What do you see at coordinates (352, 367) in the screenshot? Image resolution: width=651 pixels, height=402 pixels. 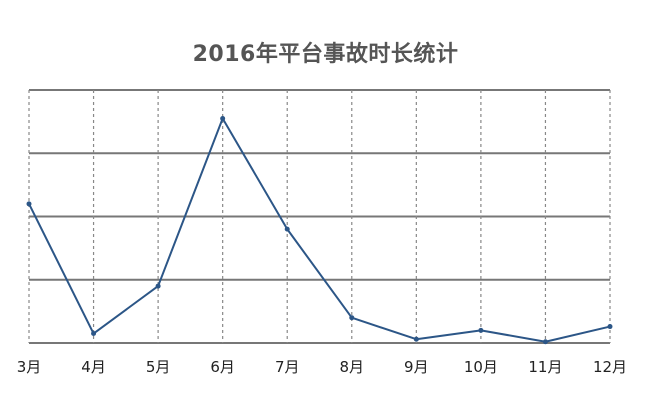 I see `x-tick-label: 8月` at bounding box center [352, 367].